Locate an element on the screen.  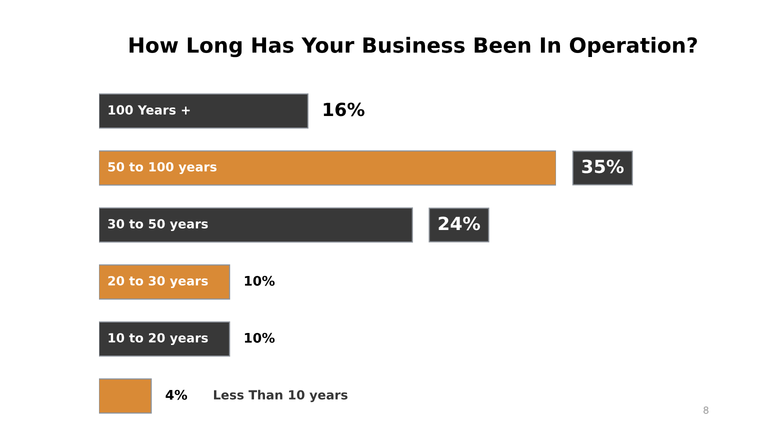
y-tick-label: 30 to 50 years is located at coordinates (158, 225).